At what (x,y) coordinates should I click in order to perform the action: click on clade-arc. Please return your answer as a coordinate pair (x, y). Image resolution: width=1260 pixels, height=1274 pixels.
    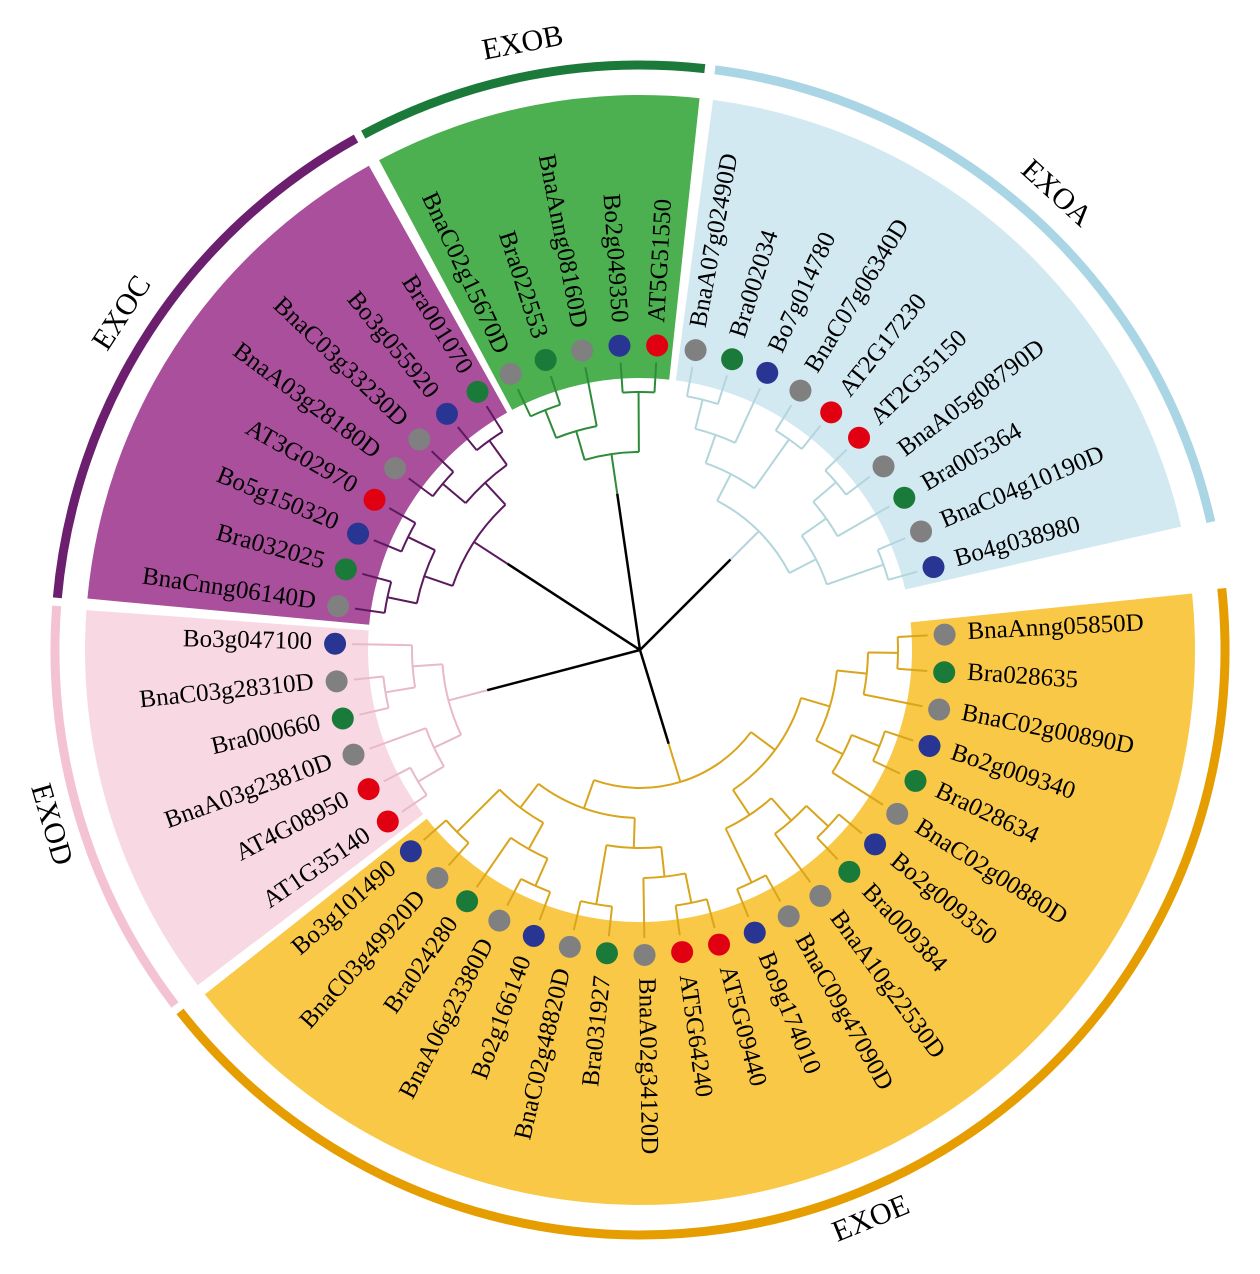
    Looking at the image, I should click on (114, 806).